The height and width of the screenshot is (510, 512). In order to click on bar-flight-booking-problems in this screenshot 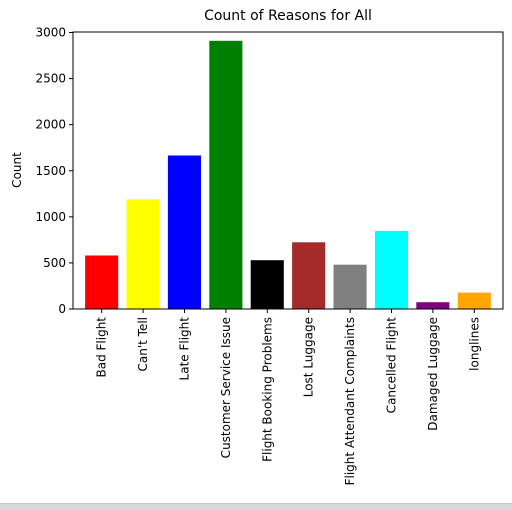, I will do `click(267, 284)`.